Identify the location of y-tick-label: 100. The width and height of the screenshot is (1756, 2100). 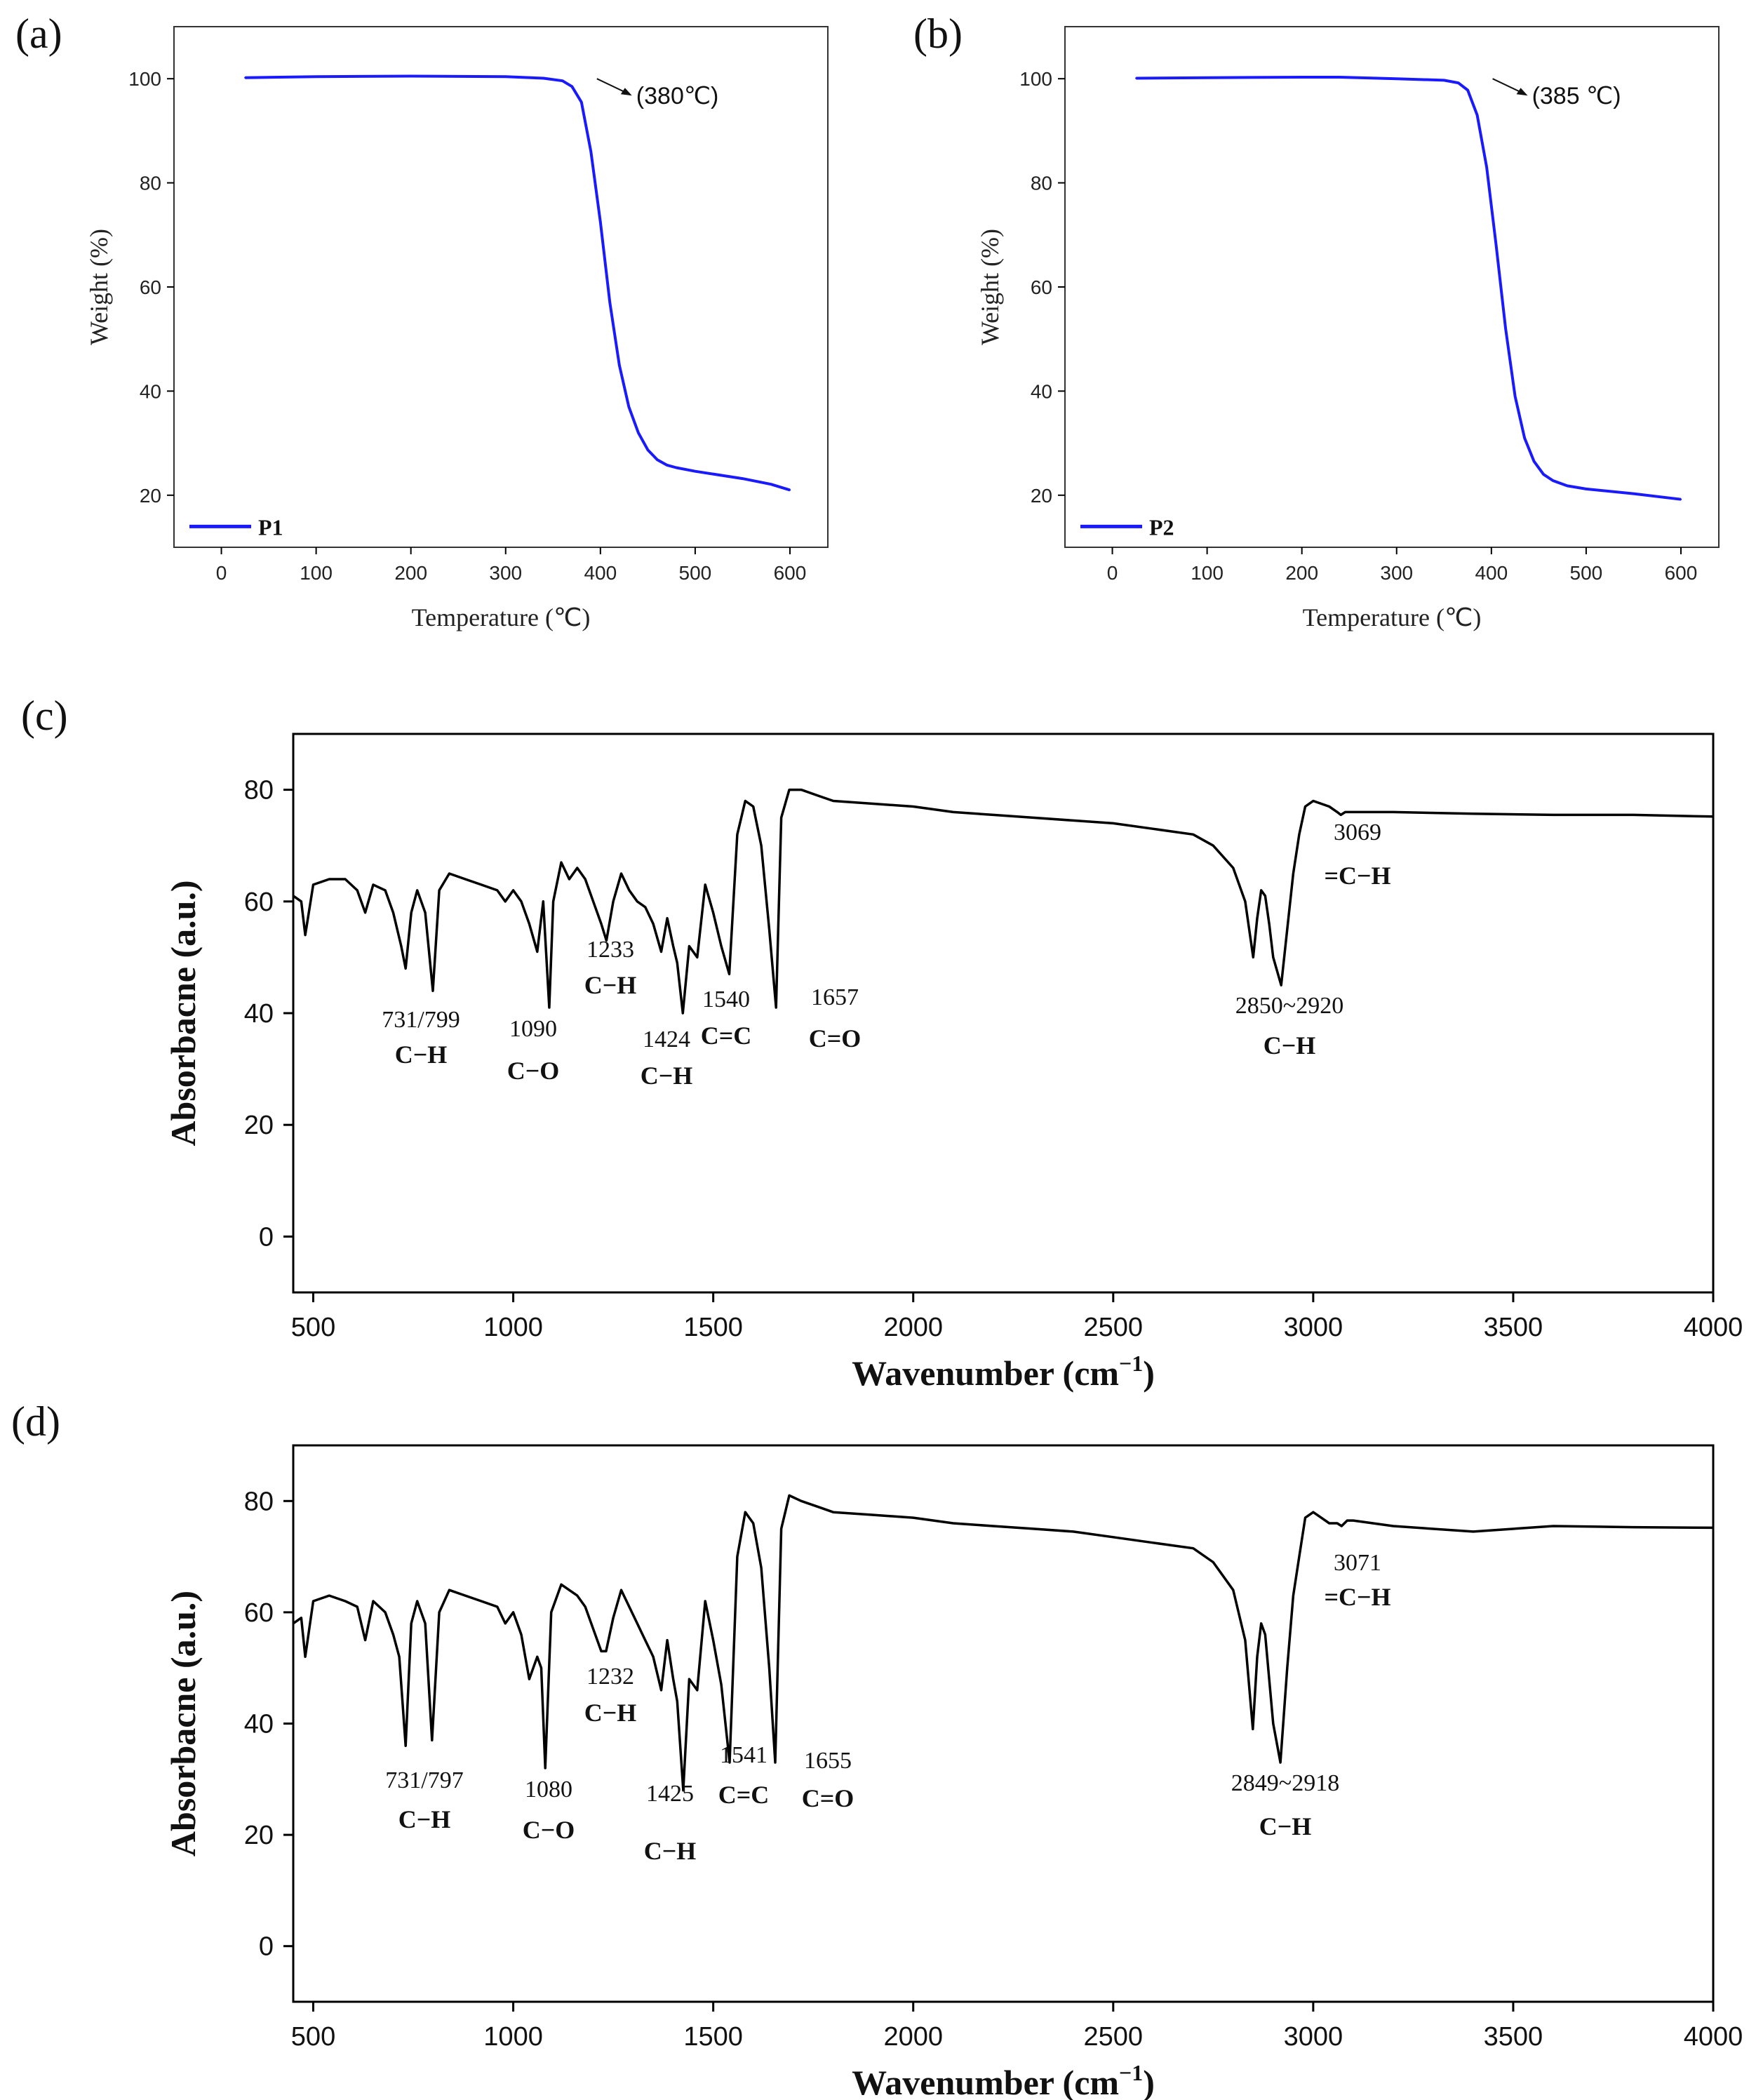
(1035, 79).